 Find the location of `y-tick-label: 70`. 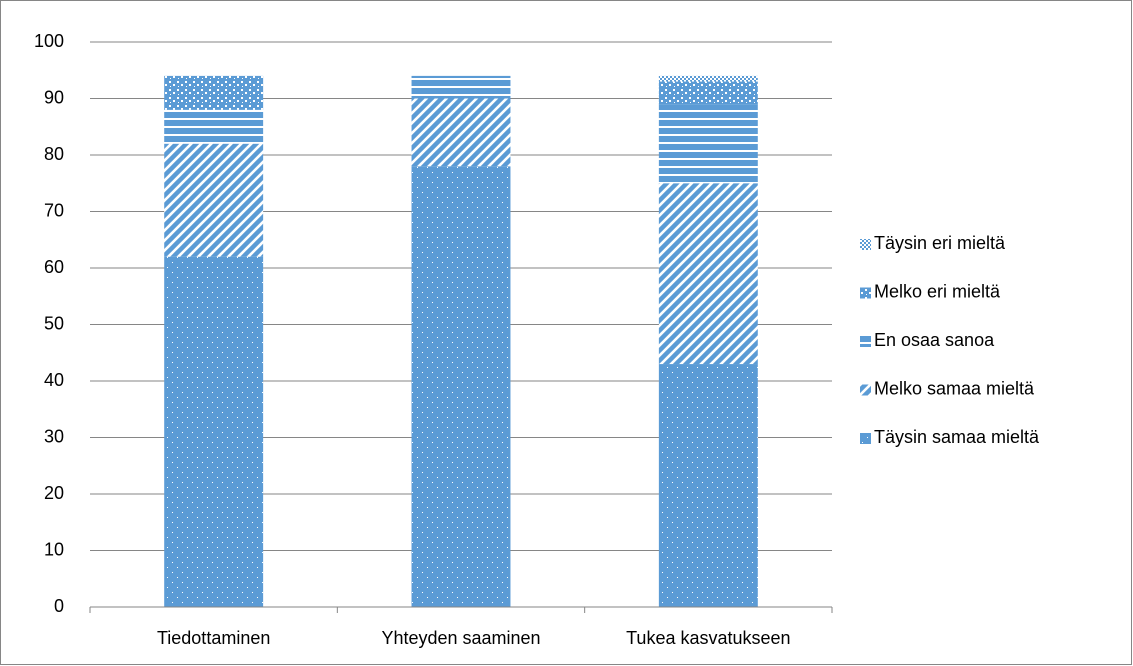

y-tick-label: 70 is located at coordinates (54, 210).